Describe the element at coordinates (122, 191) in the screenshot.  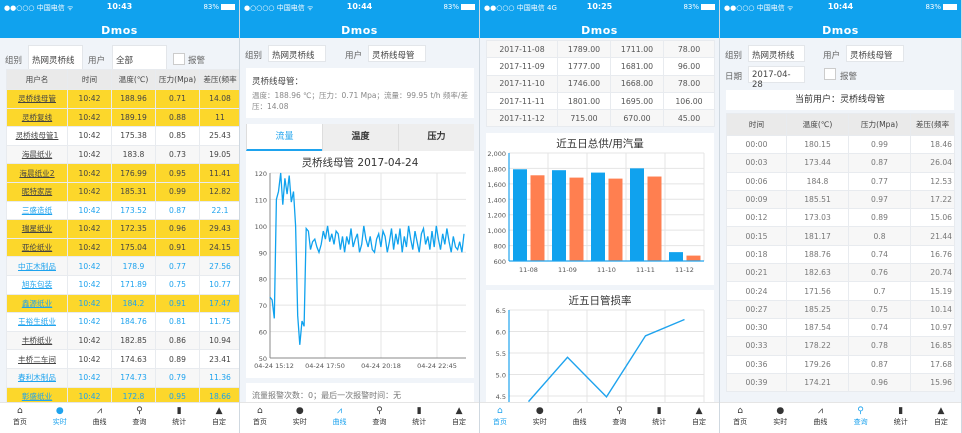
I see `table-row: 昵特家居 10:42 185.31 0.99 12.82` at that location.